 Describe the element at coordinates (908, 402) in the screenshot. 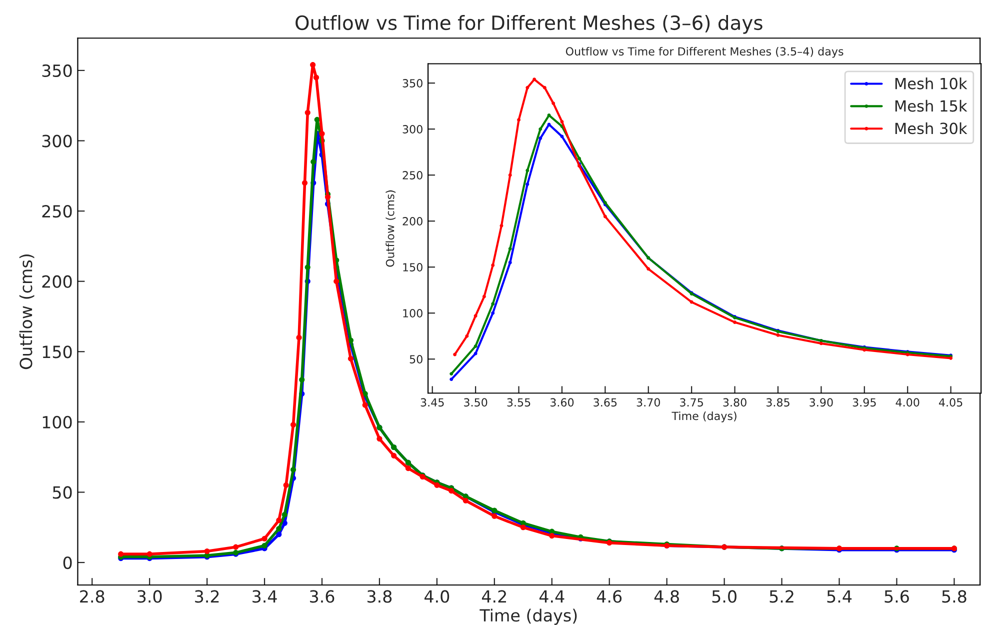

I see `x-tick-label: 4.00` at that location.